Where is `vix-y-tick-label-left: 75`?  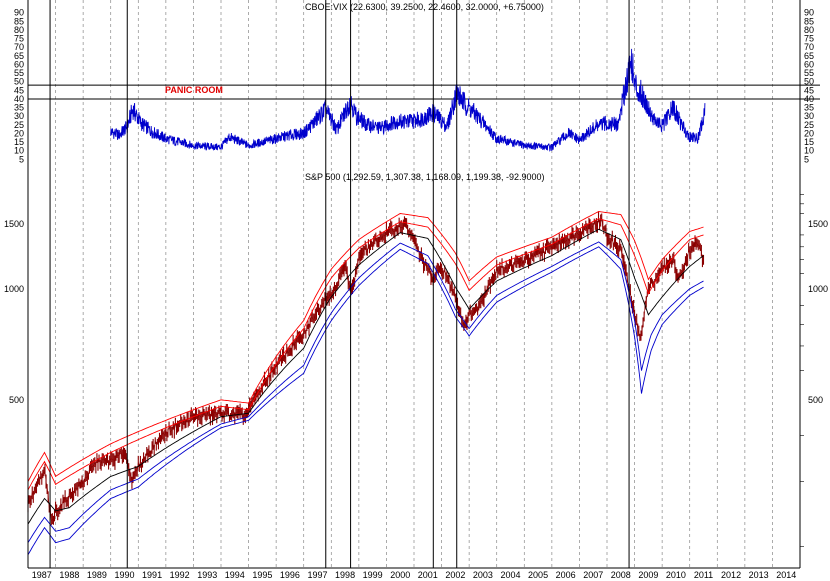
vix-y-tick-label-left: 75 is located at coordinates (19, 39).